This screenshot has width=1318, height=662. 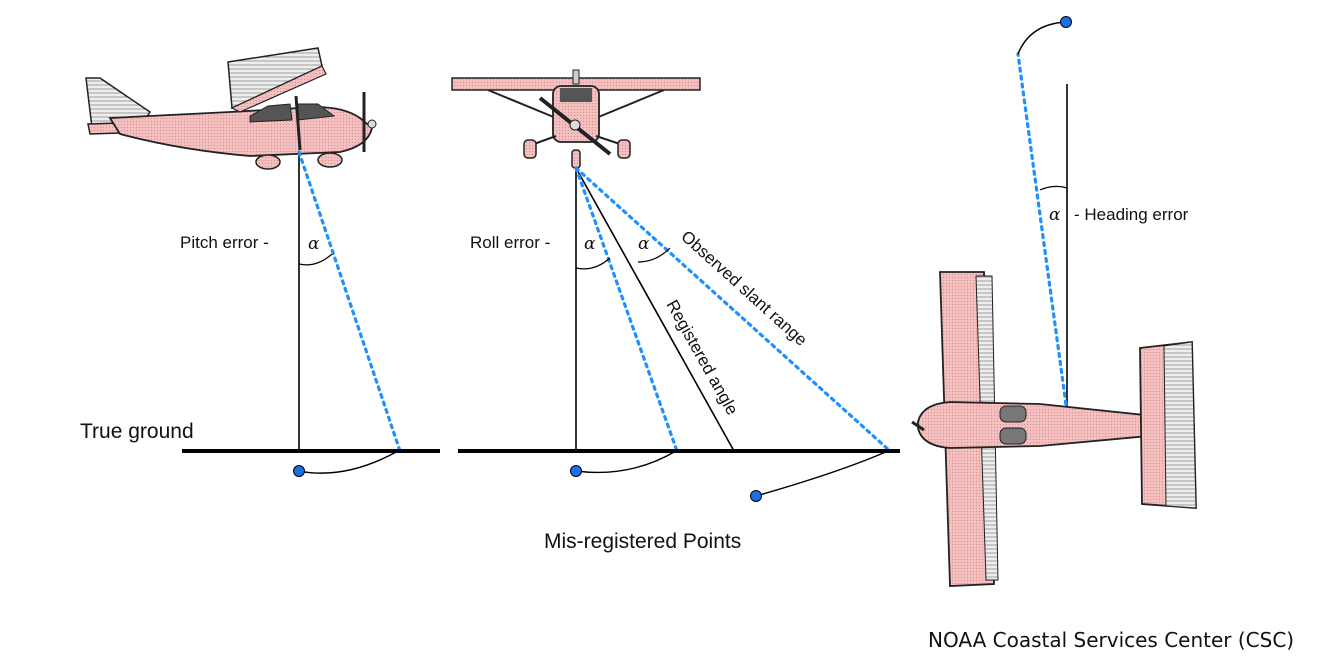 What do you see at coordinates (224, 242) in the screenshot?
I see `pitch-error-label: Pitch error -` at bounding box center [224, 242].